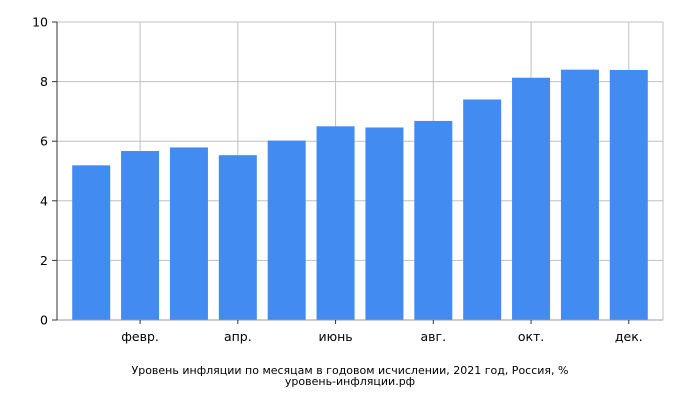  Describe the element at coordinates (350, 381) in the screenshot. I see `chart-source: уровень-инфляции.рф` at that location.